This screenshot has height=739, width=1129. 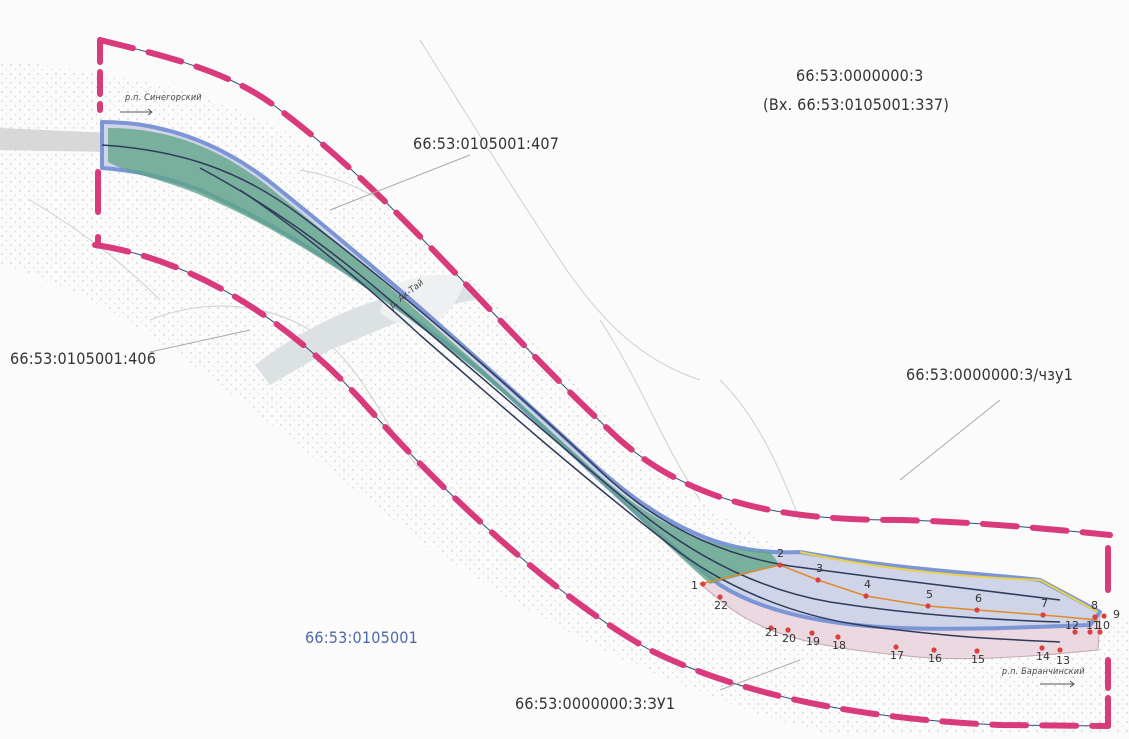 What do you see at coordinates (362, 637) in the screenshot?
I see `label-block: 66:53:0105001` at bounding box center [362, 637].